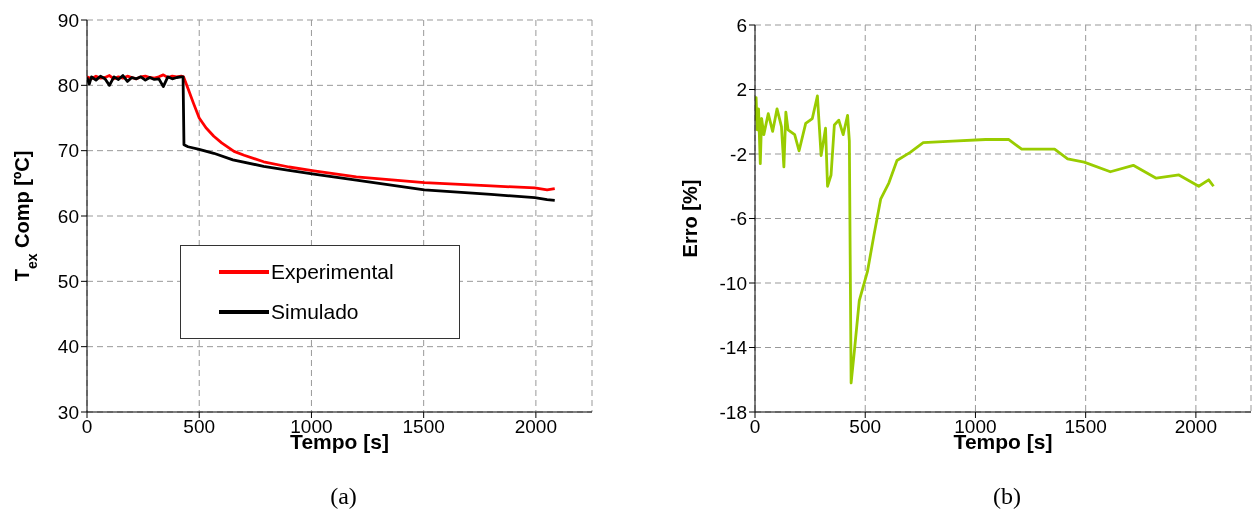  I want to click on y-tick-label: 60, so click(68, 216).